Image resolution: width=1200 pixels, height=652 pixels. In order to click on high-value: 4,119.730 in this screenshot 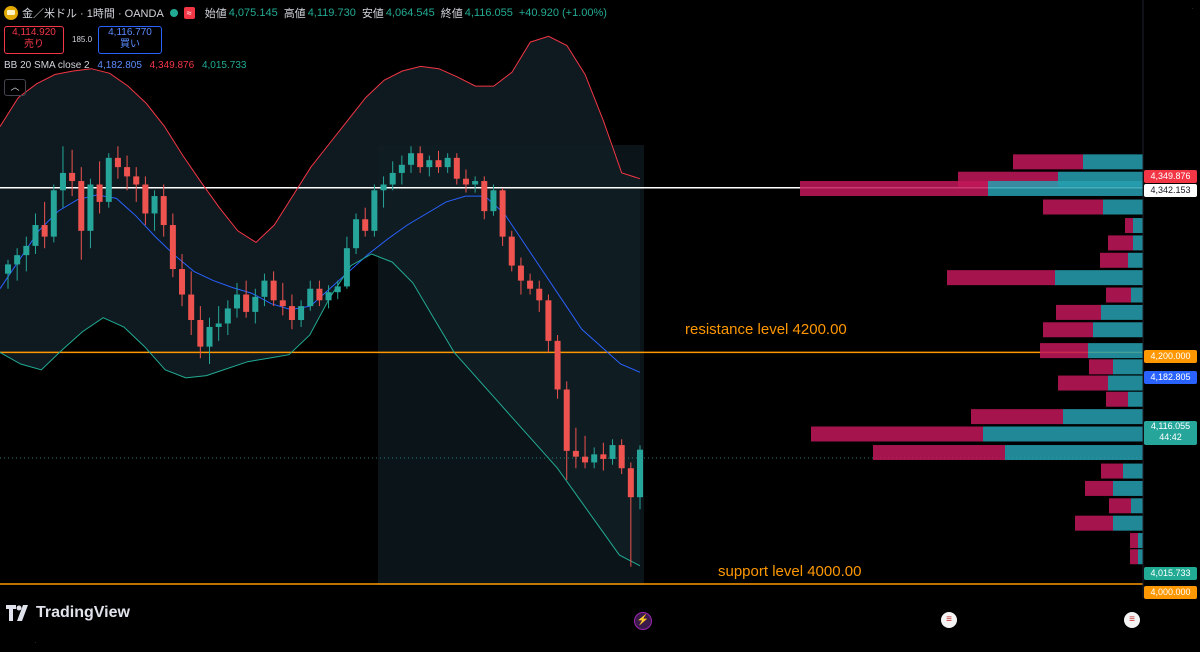, I will do `click(331, 13)`.